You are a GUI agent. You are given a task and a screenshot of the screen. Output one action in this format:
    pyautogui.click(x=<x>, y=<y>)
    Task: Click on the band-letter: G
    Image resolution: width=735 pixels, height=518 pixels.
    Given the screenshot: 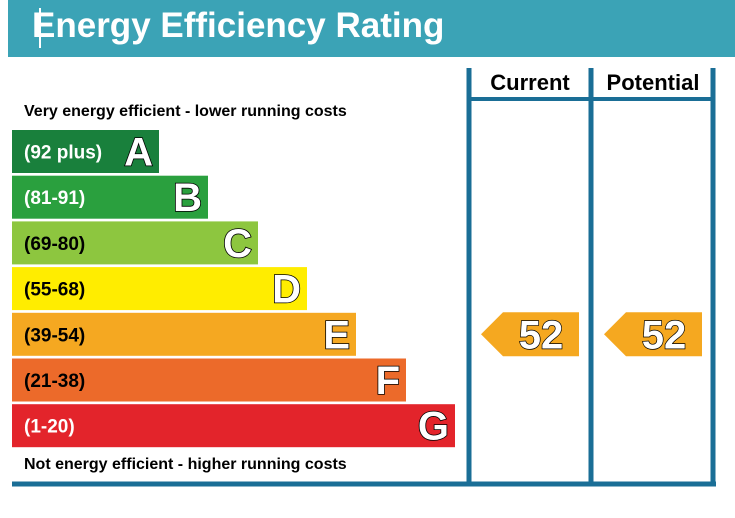 What is the action you would take?
    pyautogui.click(x=433, y=427)
    